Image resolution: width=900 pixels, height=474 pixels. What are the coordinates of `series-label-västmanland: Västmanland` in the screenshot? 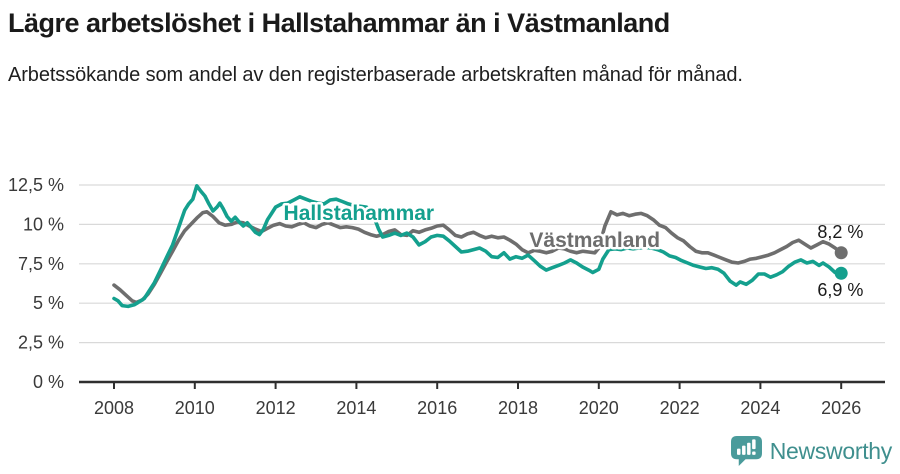 It's located at (594, 240).